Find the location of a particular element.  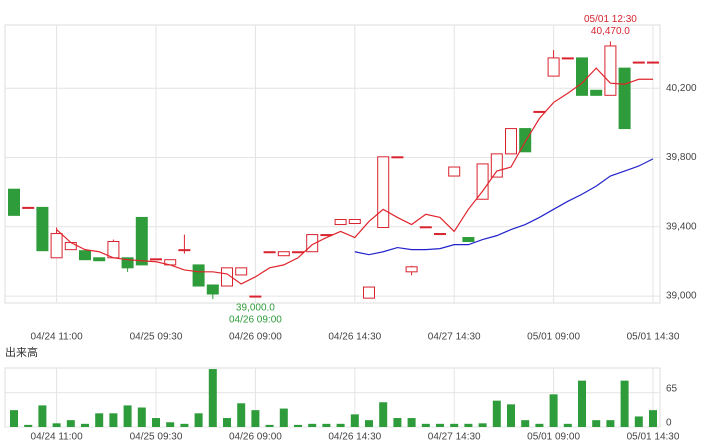

annotation: 05/01 12:30 is located at coordinates (610, 19).